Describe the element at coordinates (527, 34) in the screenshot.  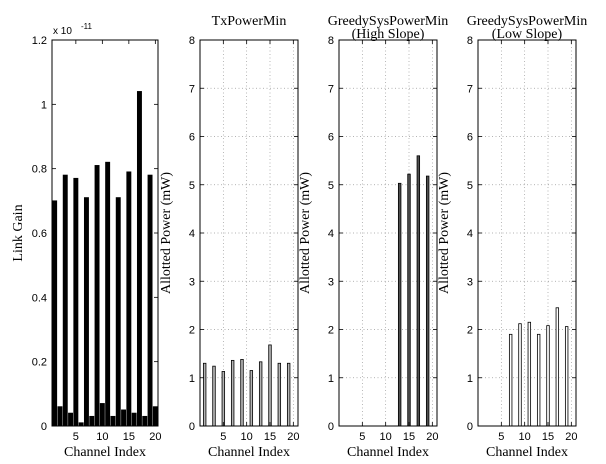
I see `chart-title: (Low Slope)` at that location.